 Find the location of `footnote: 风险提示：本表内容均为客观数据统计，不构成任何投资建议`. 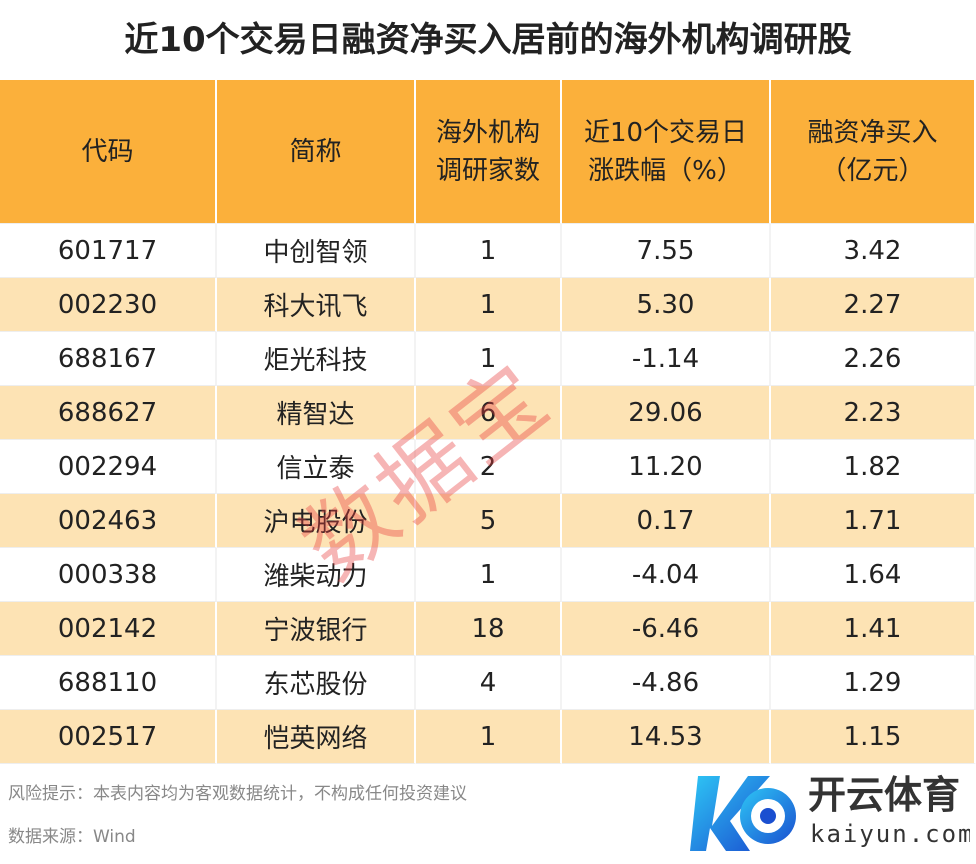

footnote: 风险提示：本表内容均为客观数据统计，不构成任何投资建议 is located at coordinates (237, 794).